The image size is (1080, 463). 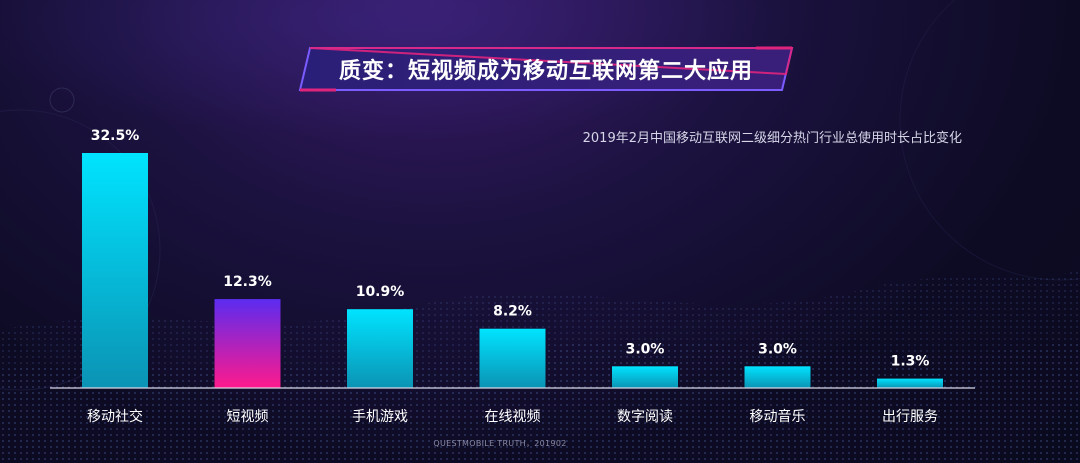 I want to click on title-banner, so click(x=546, y=69).